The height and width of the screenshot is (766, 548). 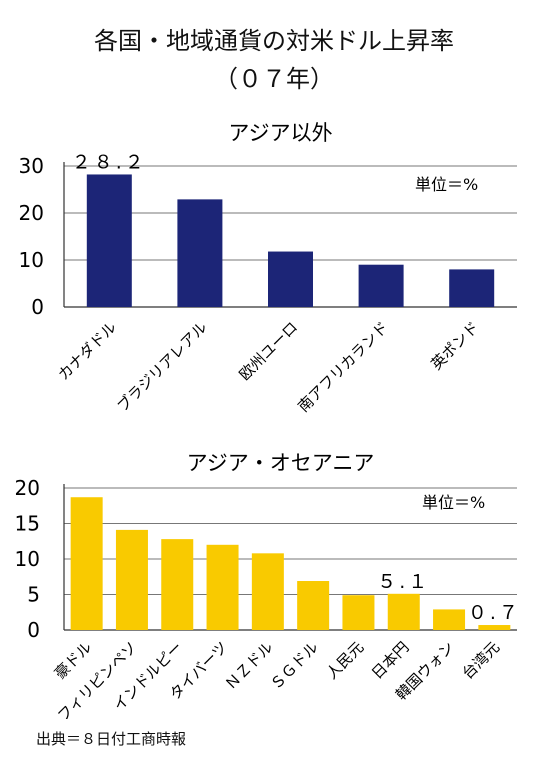 I want to click on asia-category-label: フィリピンペソ, so click(x=97, y=681).